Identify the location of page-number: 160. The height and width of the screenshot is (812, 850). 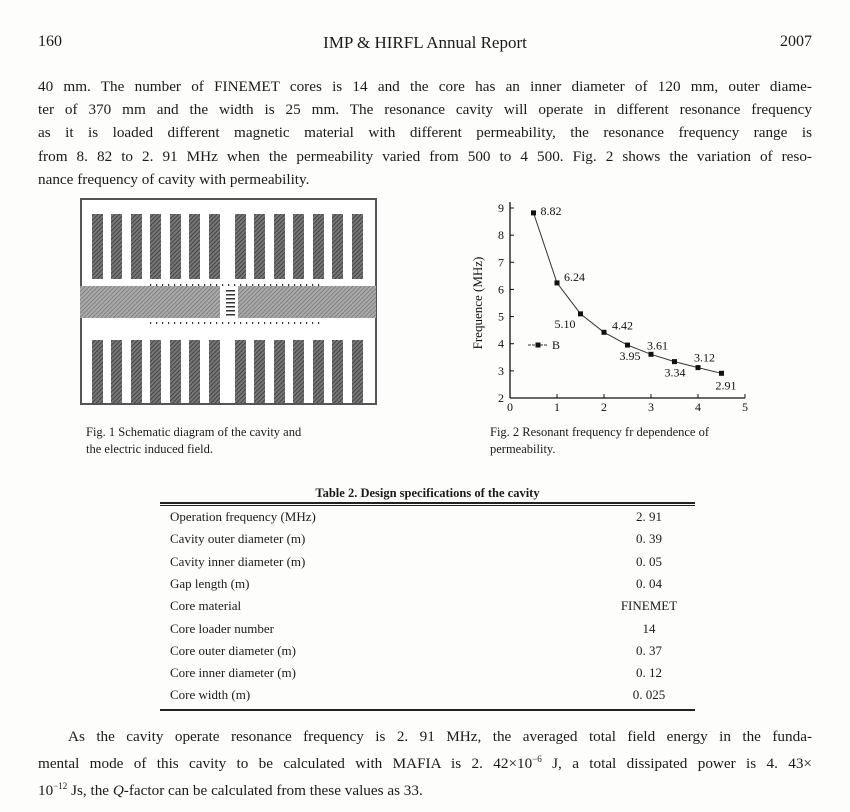
(50, 41).